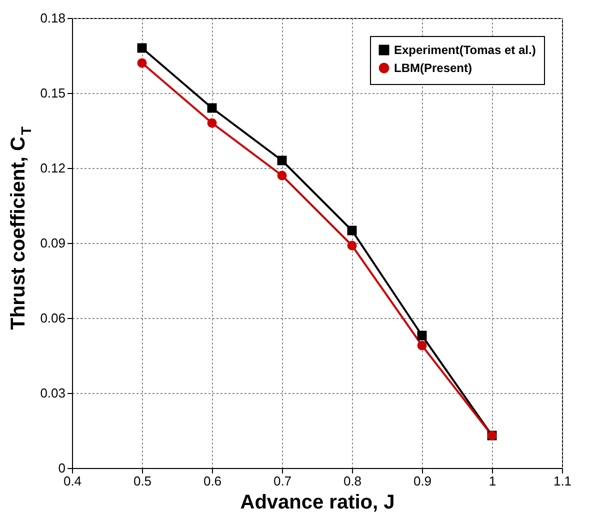 This screenshot has width=606, height=531. What do you see at coordinates (317, 503) in the screenshot?
I see `x-axis-title: Advance ratio, J` at bounding box center [317, 503].